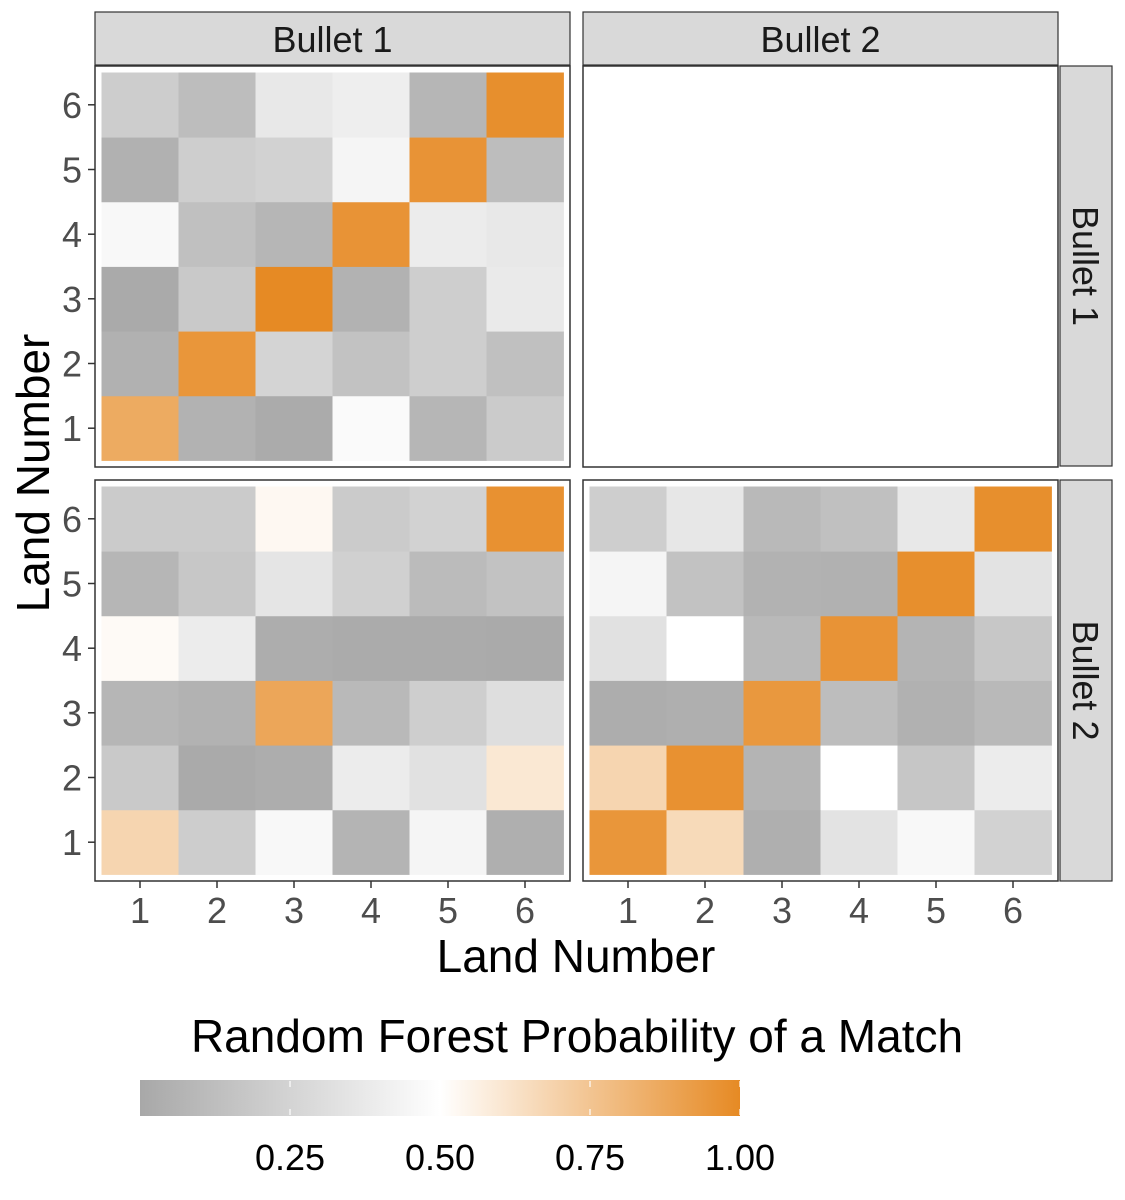 This screenshot has width=1125, height=1200. I want to click on column-strip-1-label: Bullet 1, so click(332, 39).